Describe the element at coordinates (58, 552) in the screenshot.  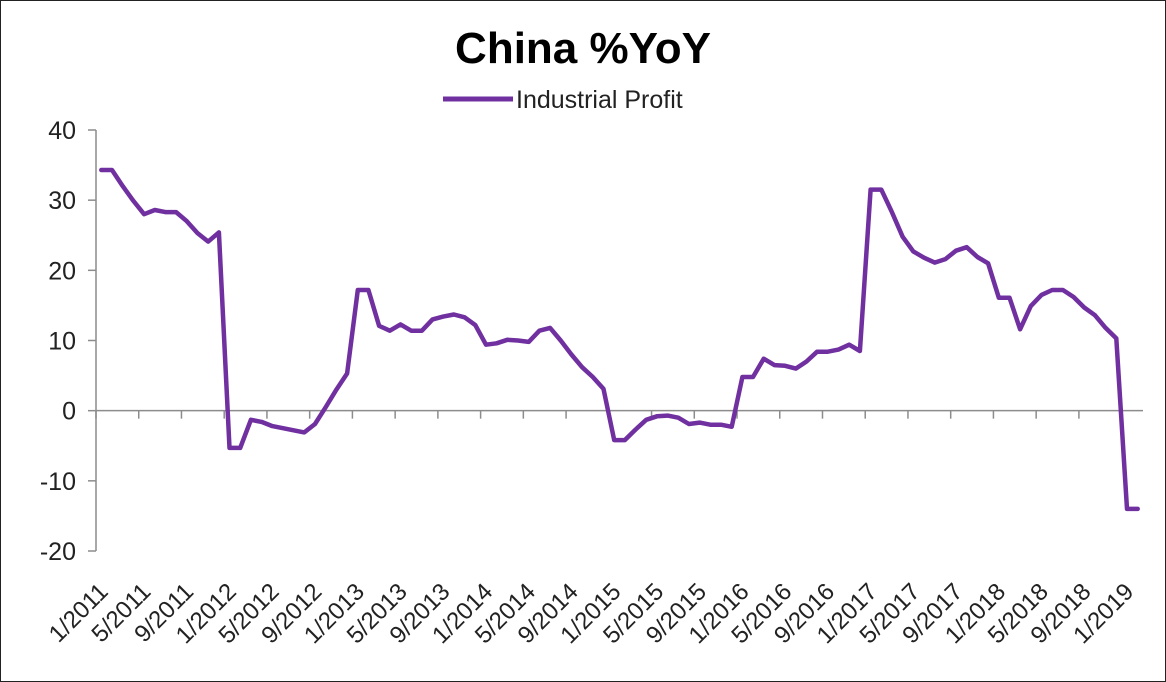
I see `y-tick-label: -20` at that location.